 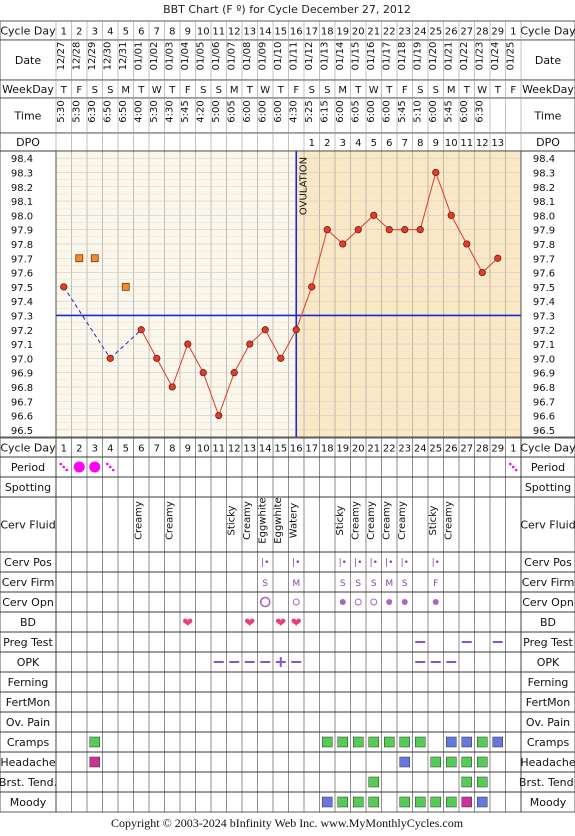 What do you see at coordinates (358, 32) in the screenshot?
I see `cycle_day-cell: 20` at bounding box center [358, 32].